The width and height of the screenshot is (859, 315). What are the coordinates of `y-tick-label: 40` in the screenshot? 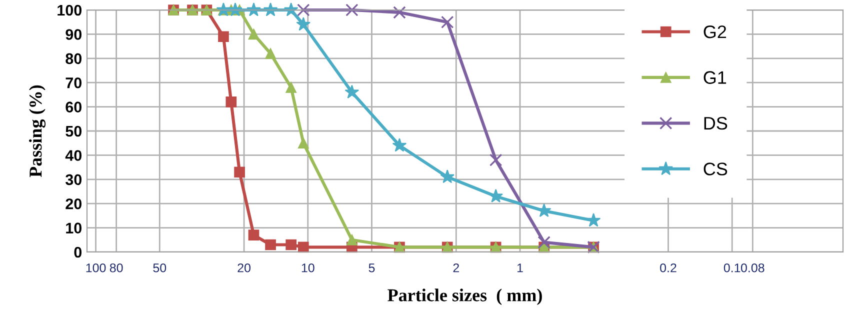 It's located at (73, 155).